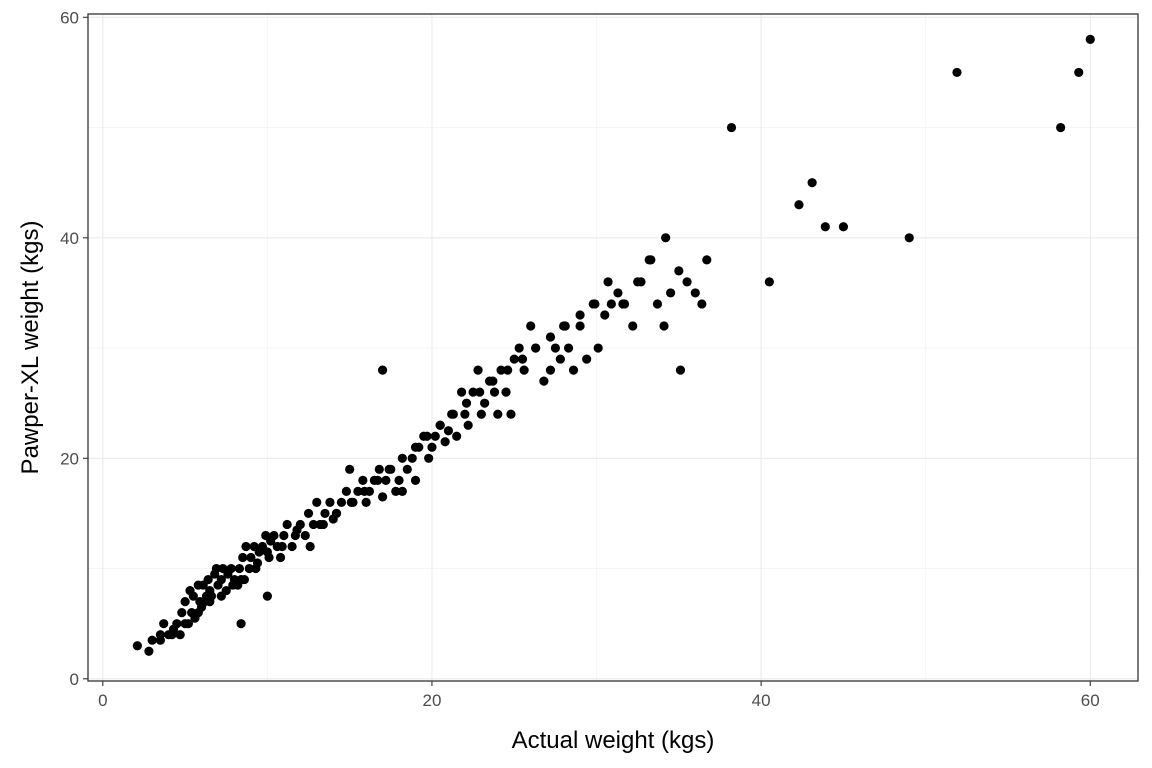 The height and width of the screenshot is (768, 1152). What do you see at coordinates (761, 700) in the screenshot?
I see `x-tick-label: 40` at bounding box center [761, 700].